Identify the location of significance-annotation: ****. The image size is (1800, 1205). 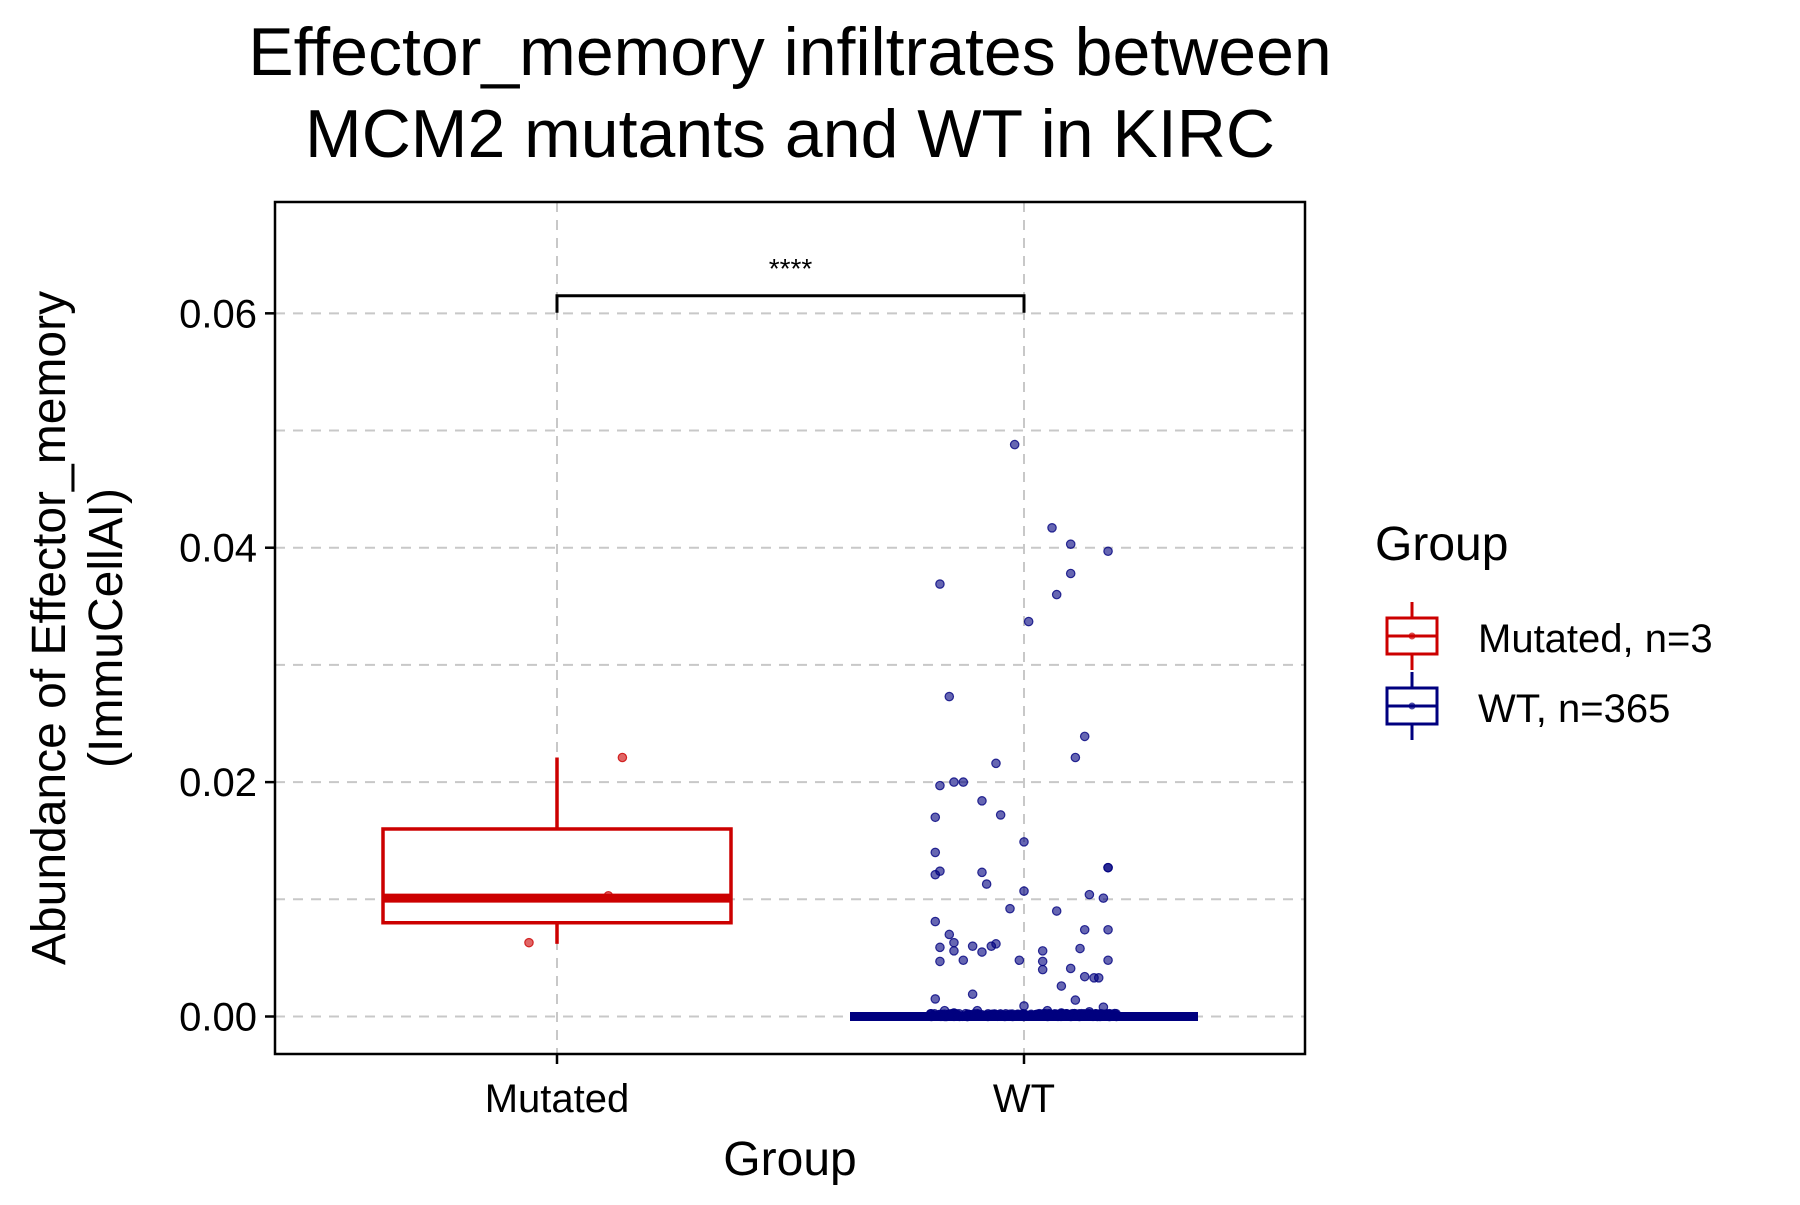
(790, 283).